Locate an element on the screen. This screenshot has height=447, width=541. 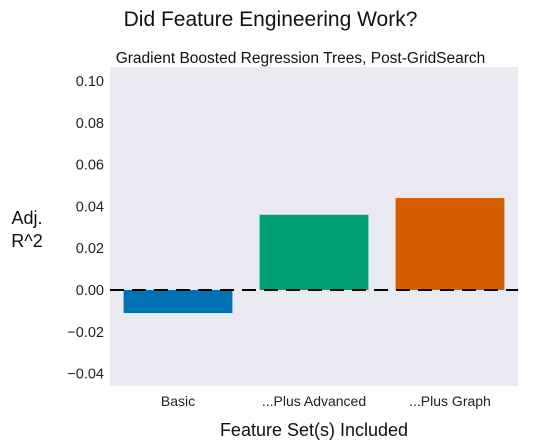
y-tick-label: −0.02 is located at coordinates (85, 333).